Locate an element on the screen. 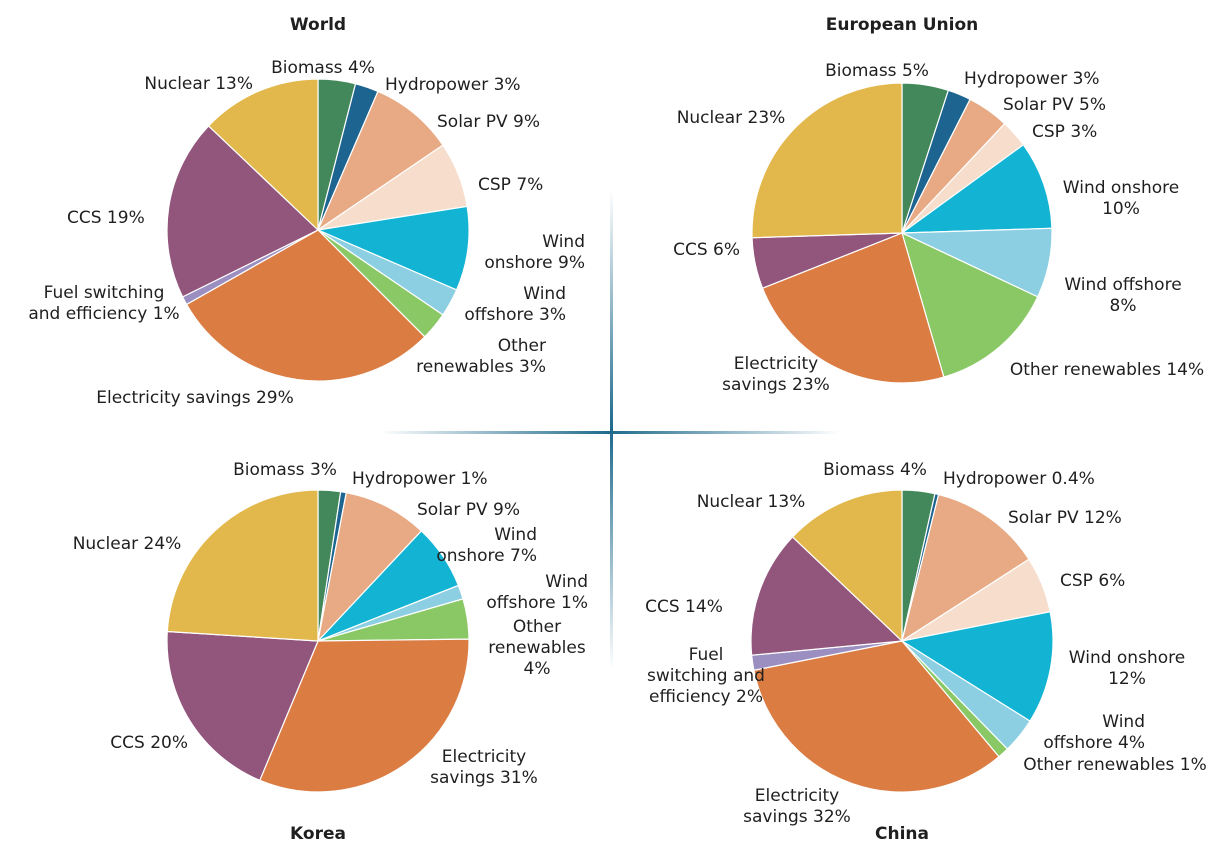  pie-slice-wind-onshore-9pct is located at coordinates (392, 248).